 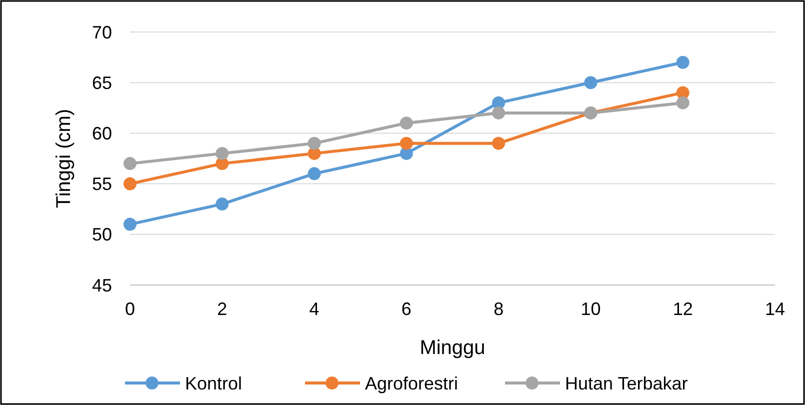 I want to click on y-tick-label: 65, so click(x=102, y=82).